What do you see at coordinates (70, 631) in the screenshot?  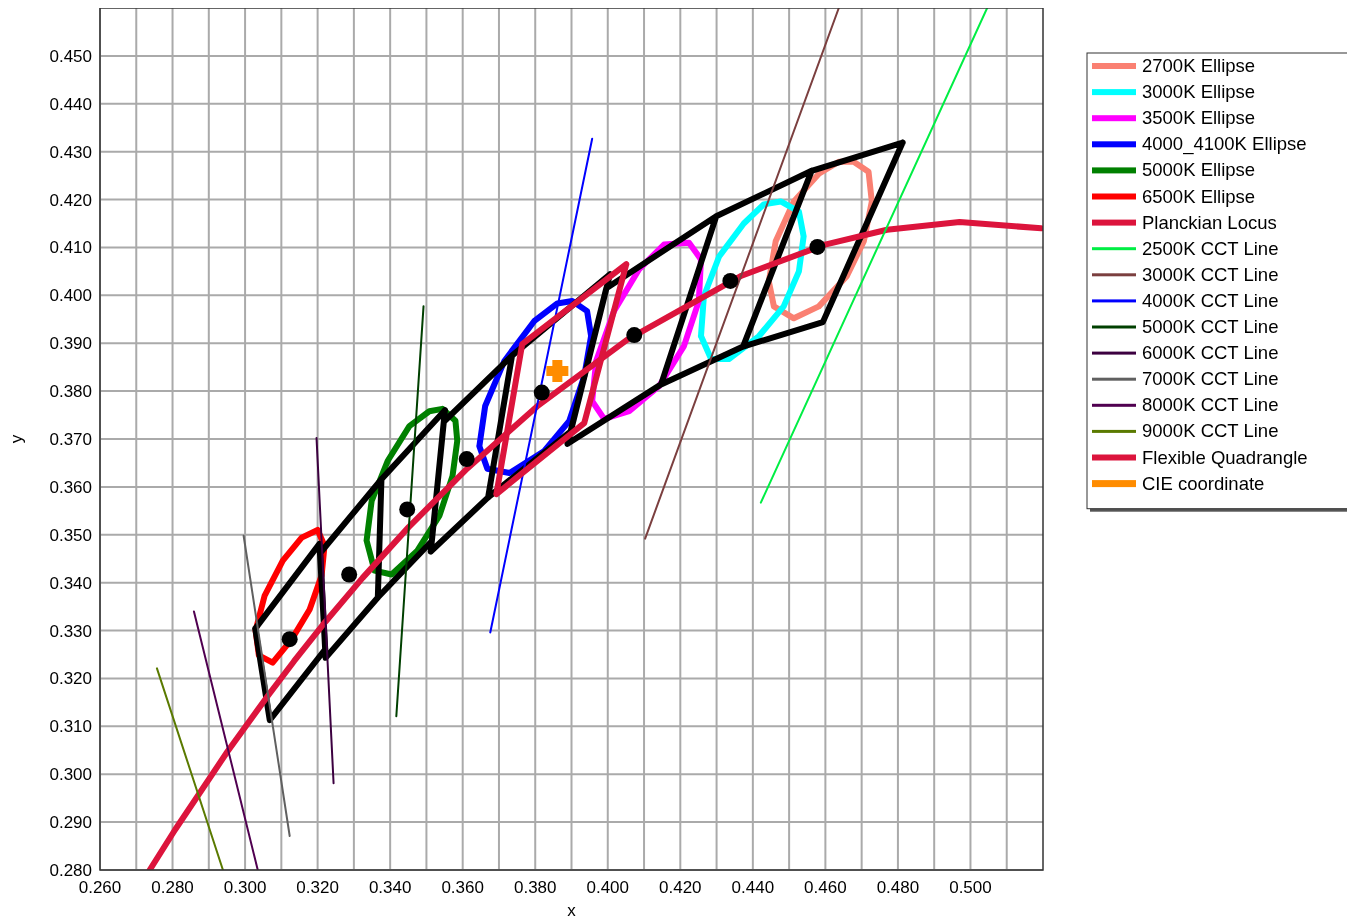 I see `y-tick-label: 0.330` at bounding box center [70, 631].